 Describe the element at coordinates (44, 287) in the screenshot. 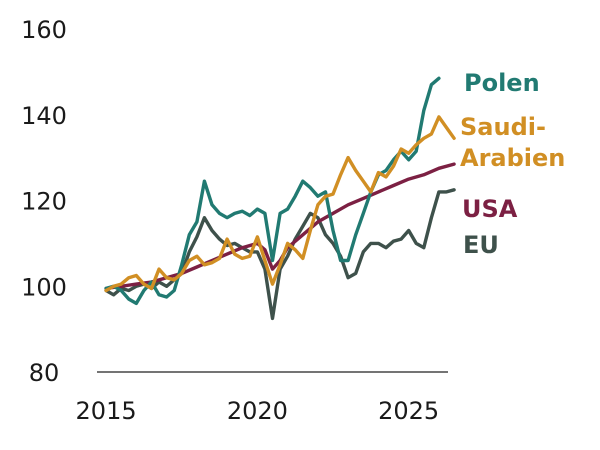

I see `y-tick-label: 100` at that location.